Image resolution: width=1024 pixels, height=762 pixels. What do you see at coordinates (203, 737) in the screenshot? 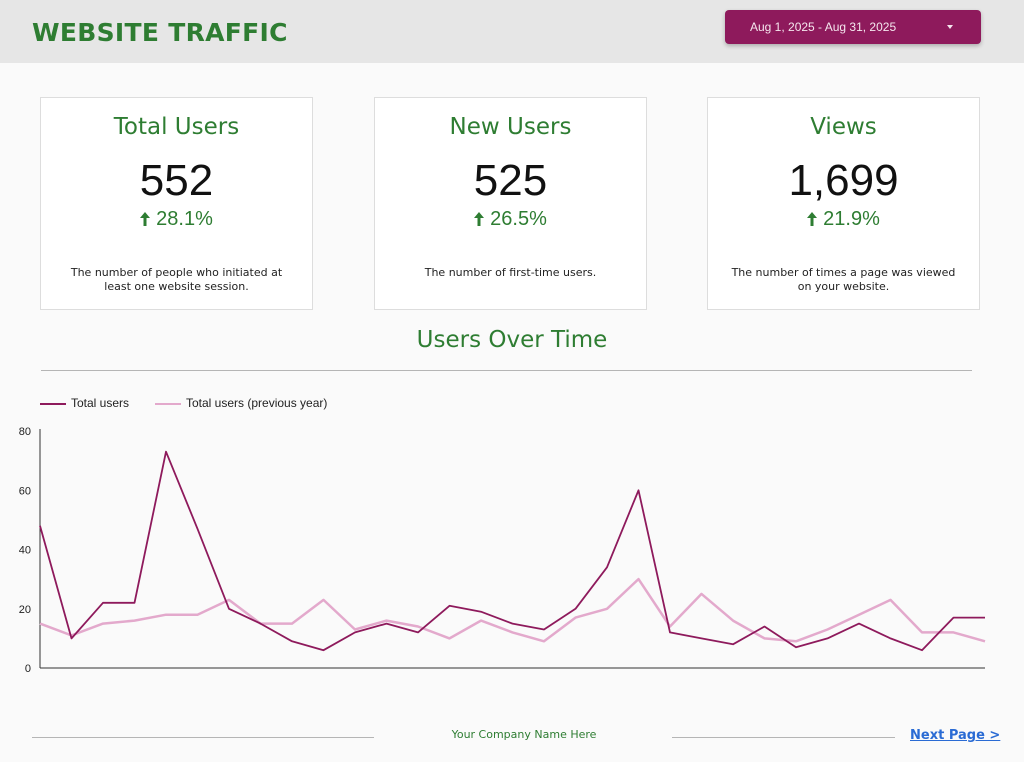
I see `footer-divider-left` at bounding box center [203, 737].